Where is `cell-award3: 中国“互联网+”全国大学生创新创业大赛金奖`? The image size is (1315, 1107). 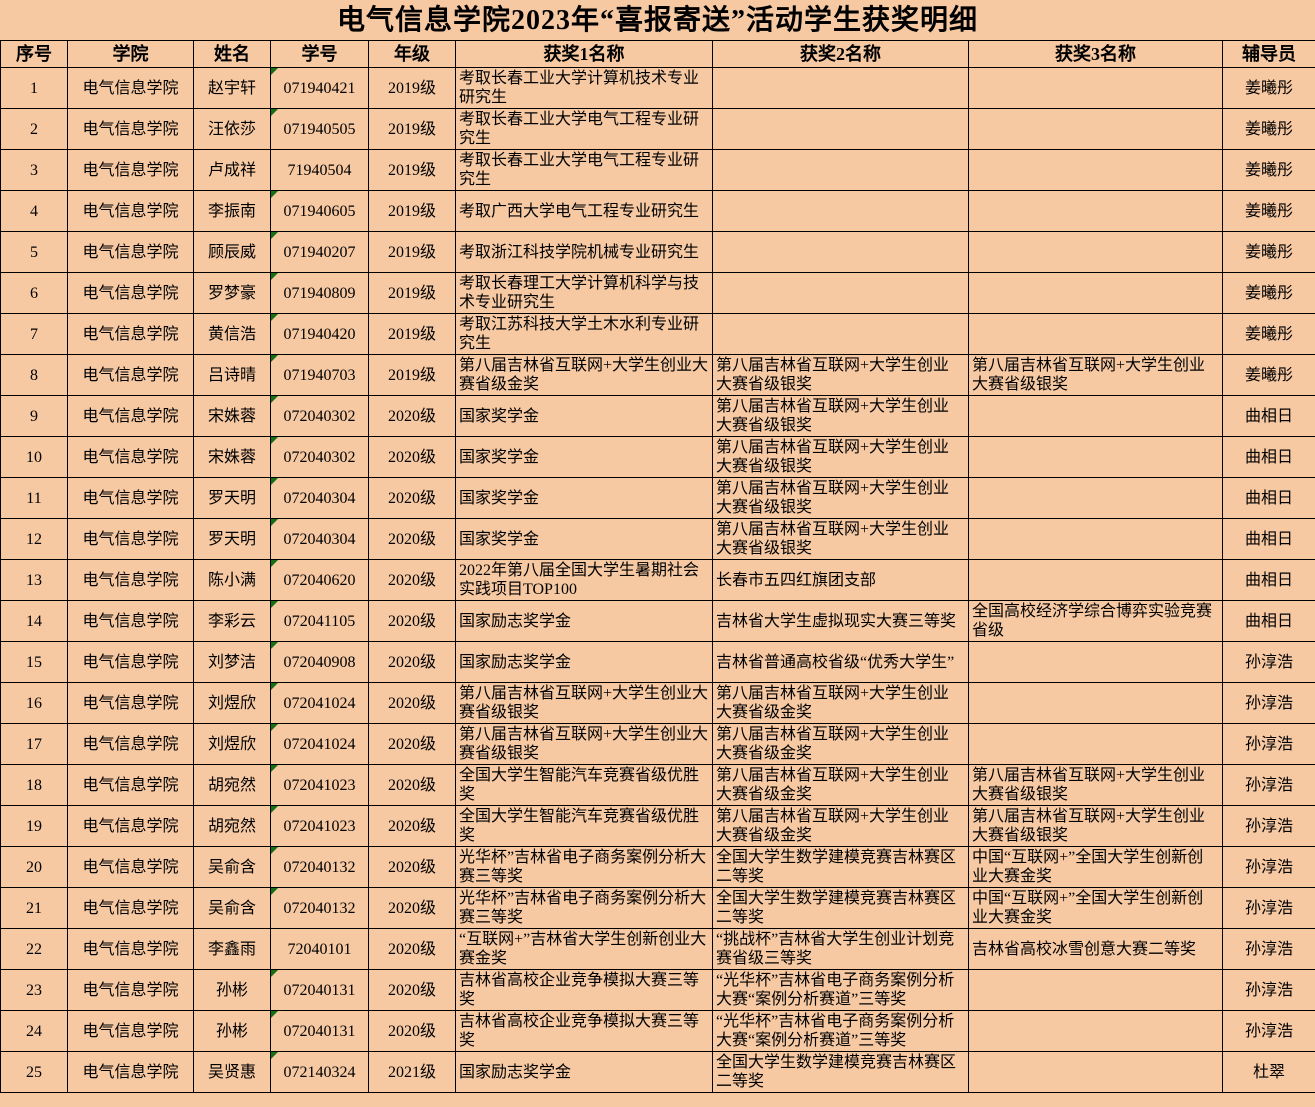 cell-award3: 中国“互联网+”全国大学生创新创业大赛金奖 is located at coordinates (1095, 908).